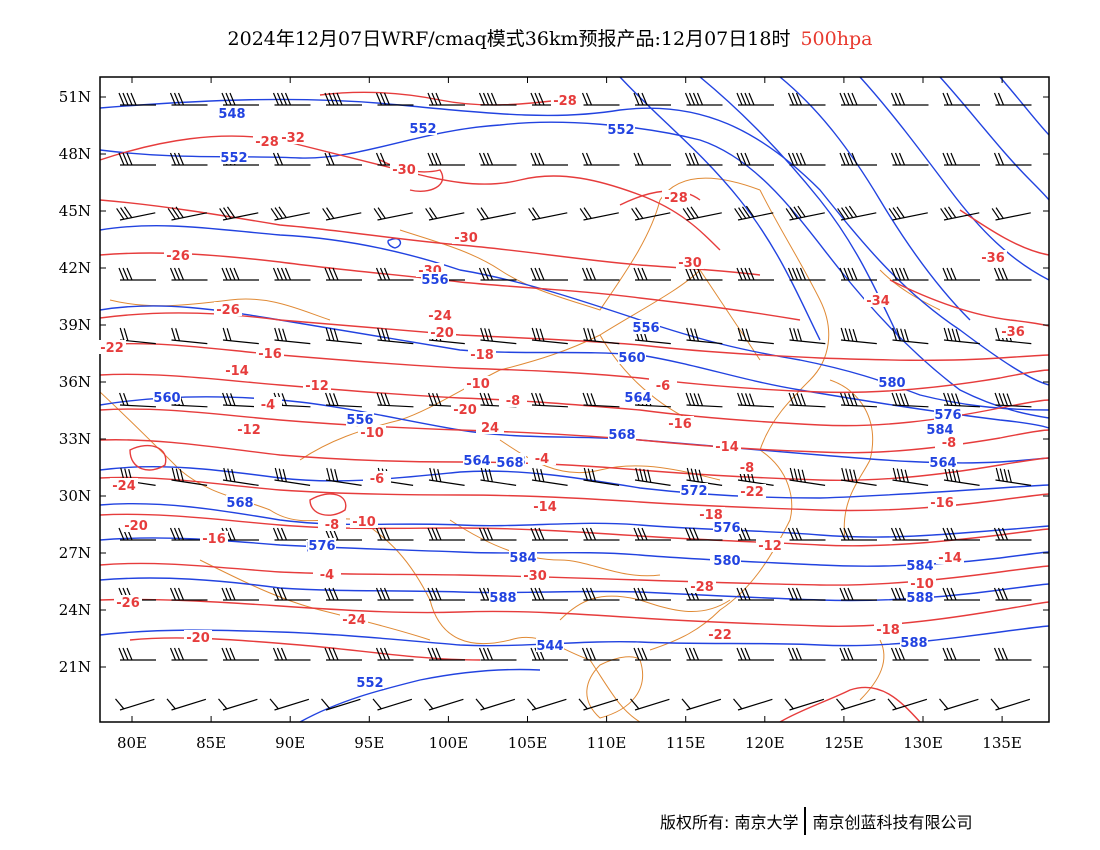 Image resolution: width=1100 pixels, height=850 pixels. I want to click on height-label: 576, so click(321, 546).